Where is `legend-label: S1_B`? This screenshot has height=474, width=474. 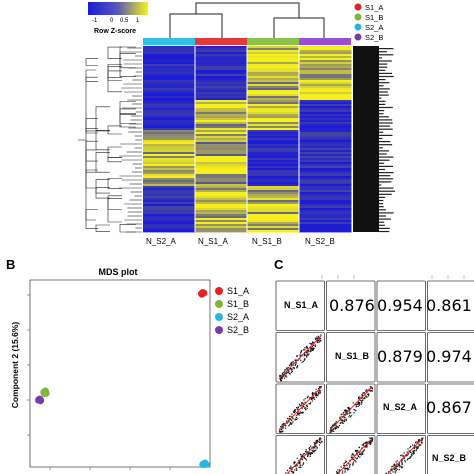
legend-label: S1_B is located at coordinates (374, 17).